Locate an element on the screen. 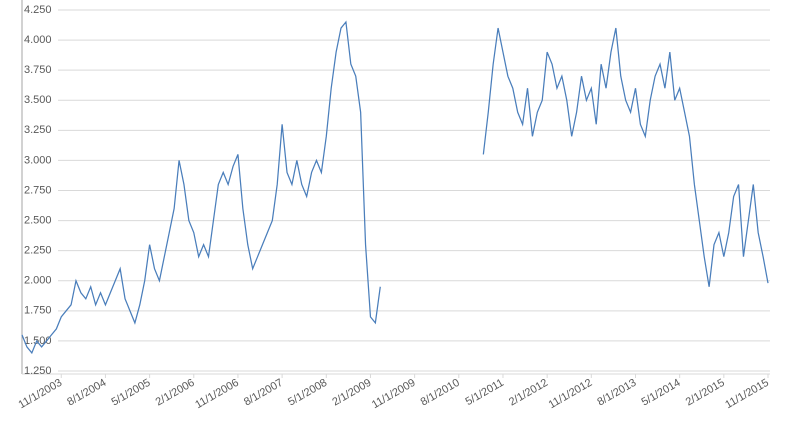 The image size is (810, 431). y-tick-label: 1.750 is located at coordinates (38, 311).